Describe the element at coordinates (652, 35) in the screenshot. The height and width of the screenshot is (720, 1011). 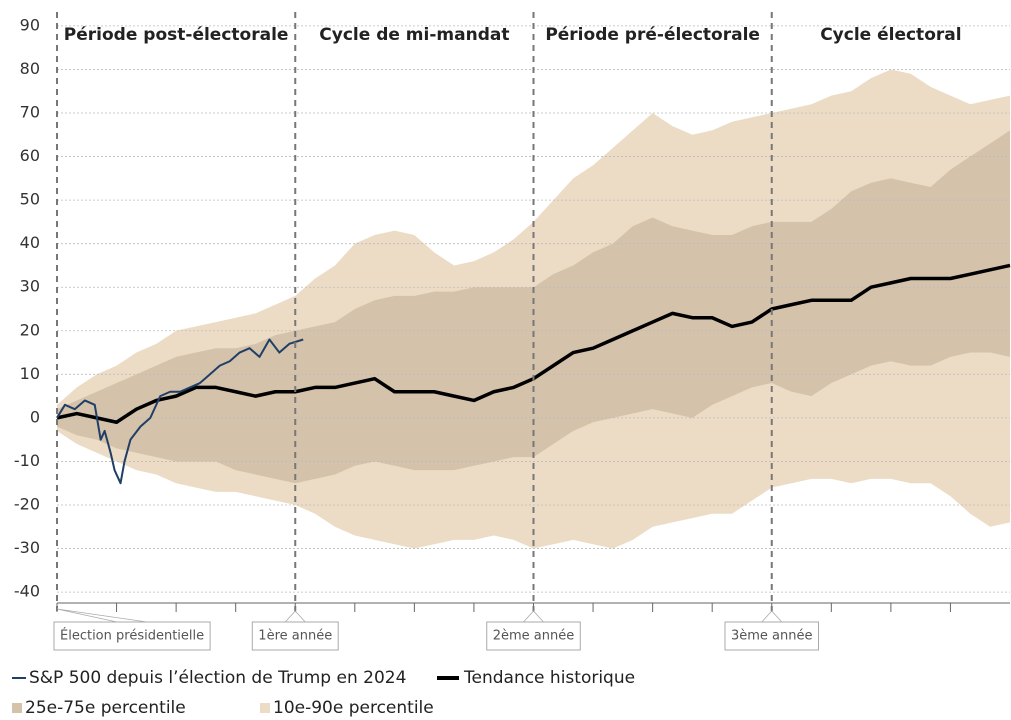
I see `period-label: Période pré-électorale` at that location.